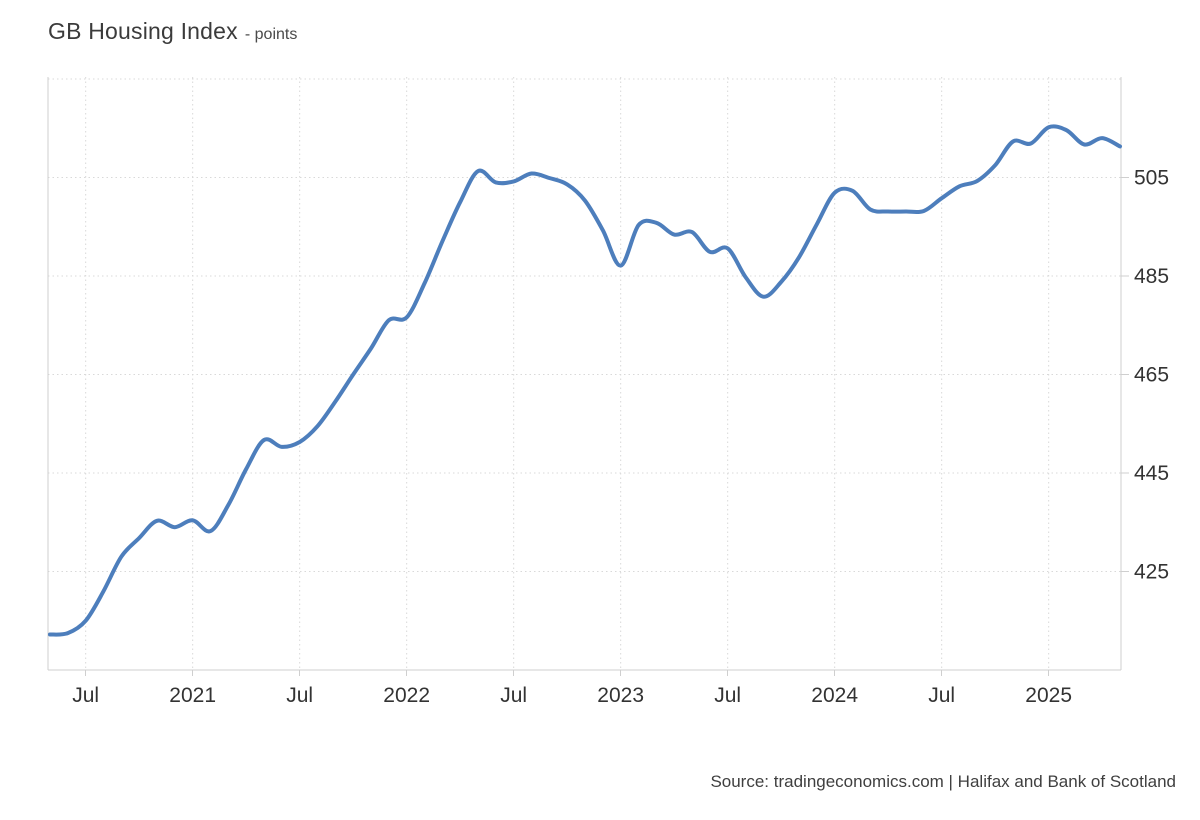 The width and height of the screenshot is (1200, 820). What do you see at coordinates (1151, 473) in the screenshot?
I see `y-tick-label: 445` at bounding box center [1151, 473].